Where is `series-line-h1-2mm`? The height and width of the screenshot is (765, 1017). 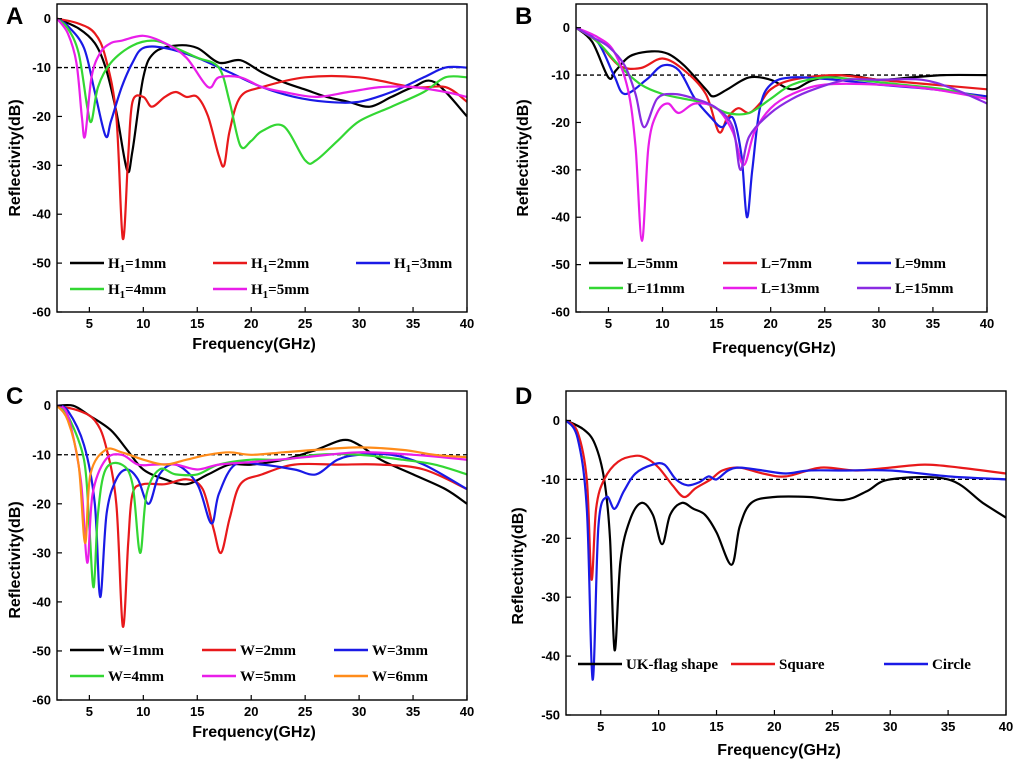
series-line-h1-2mm is located at coordinates (262, 128).